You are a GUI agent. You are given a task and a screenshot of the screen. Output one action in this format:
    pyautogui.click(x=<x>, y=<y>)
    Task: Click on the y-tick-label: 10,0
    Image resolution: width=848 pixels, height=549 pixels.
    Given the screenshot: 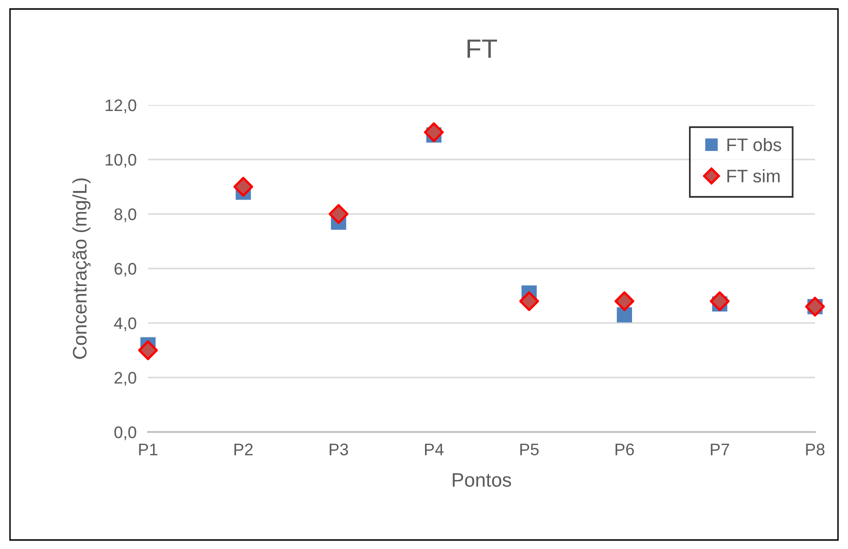 What is the action you would take?
    pyautogui.click(x=121, y=161)
    